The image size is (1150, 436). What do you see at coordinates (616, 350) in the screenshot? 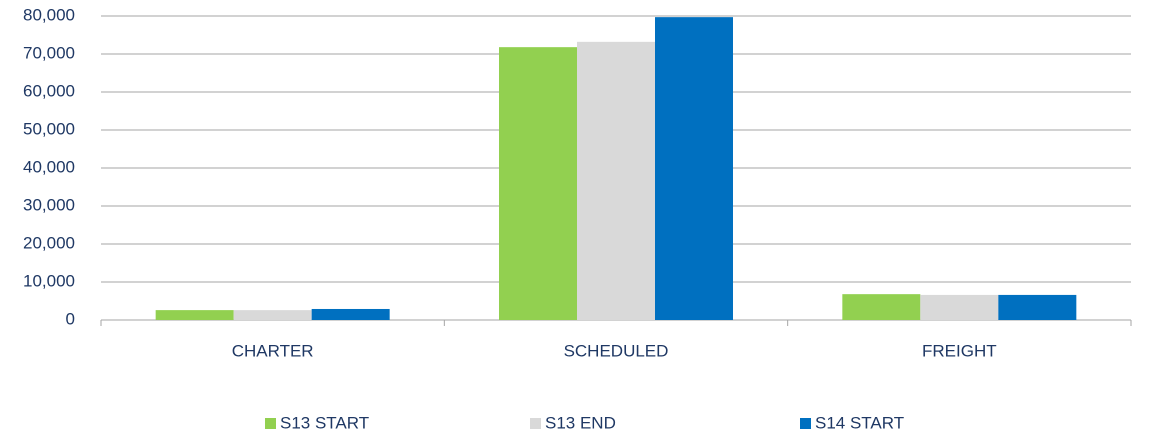
I see `x-tick-label: SCHEDULED` at bounding box center [616, 350].